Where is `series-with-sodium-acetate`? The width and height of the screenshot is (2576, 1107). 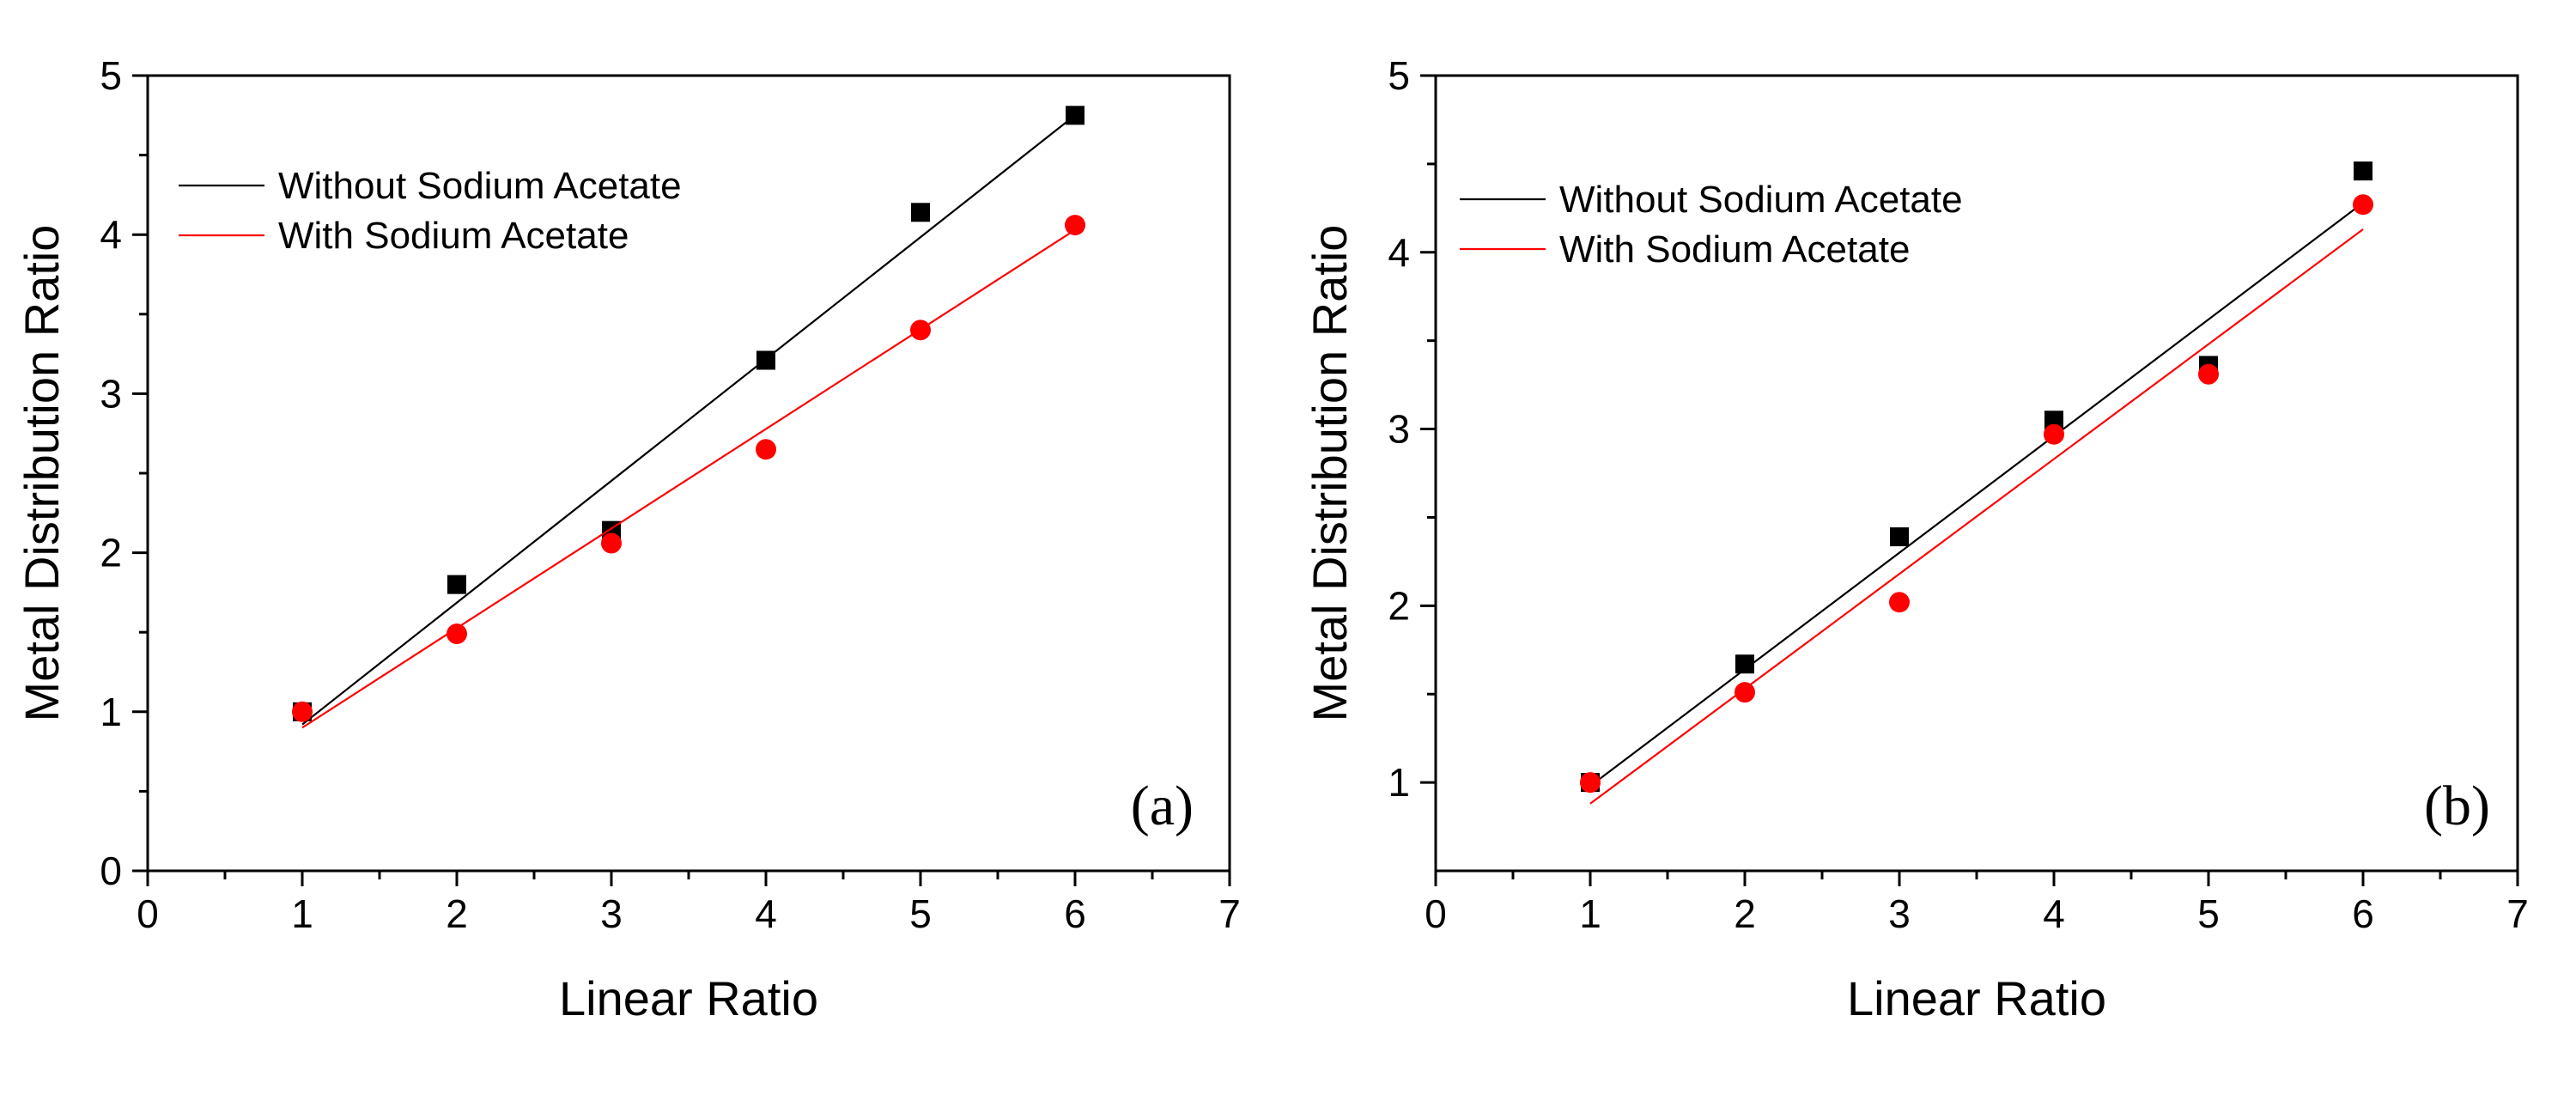
series-with-sodium-acetate is located at coordinates (689, 472).